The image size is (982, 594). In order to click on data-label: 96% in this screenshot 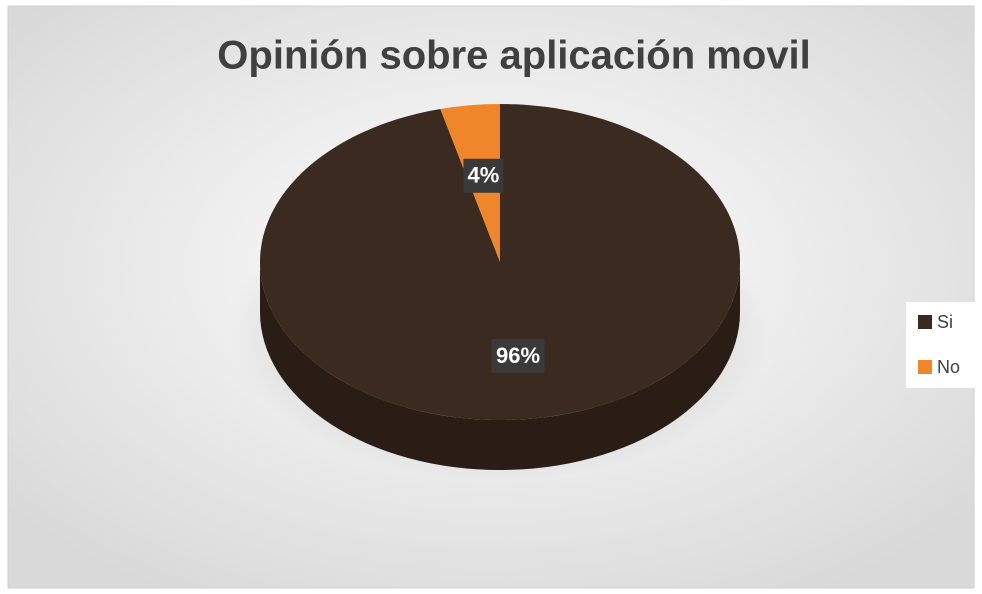, I will do `click(518, 355)`.